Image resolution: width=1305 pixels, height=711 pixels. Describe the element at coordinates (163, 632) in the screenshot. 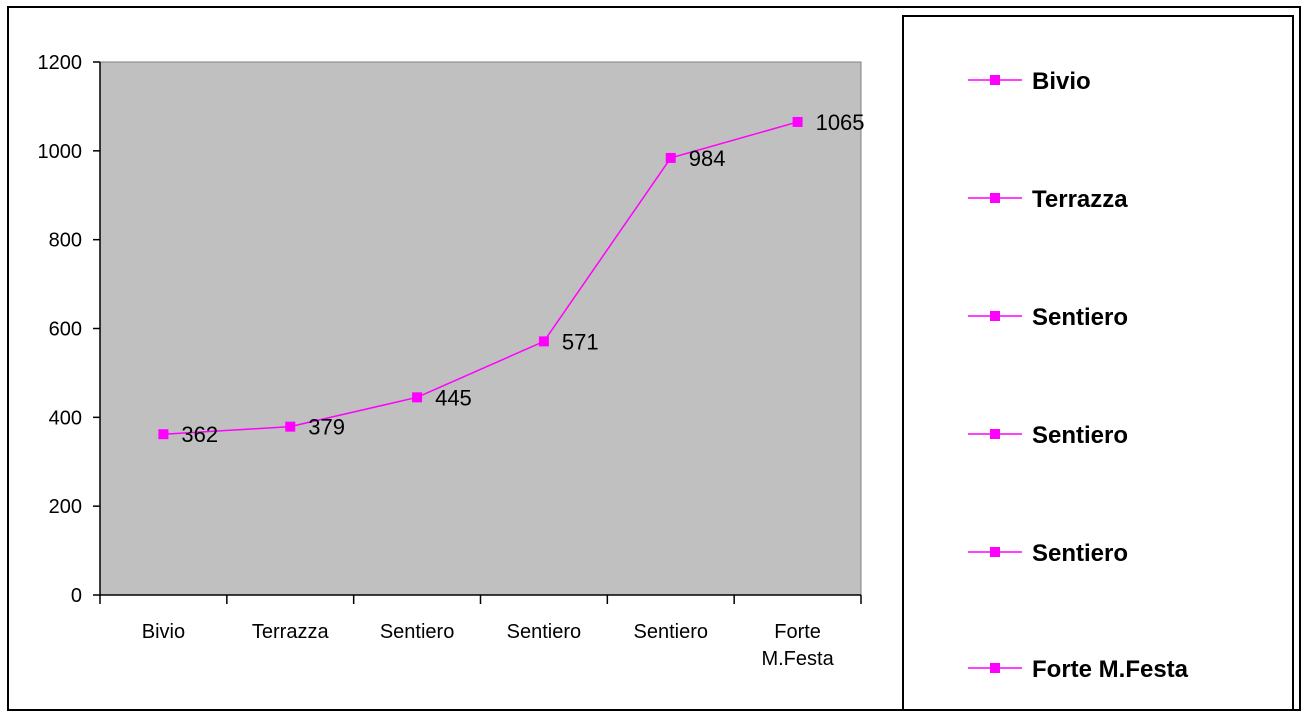

I see `x-tick-label: Bivio` at that location.